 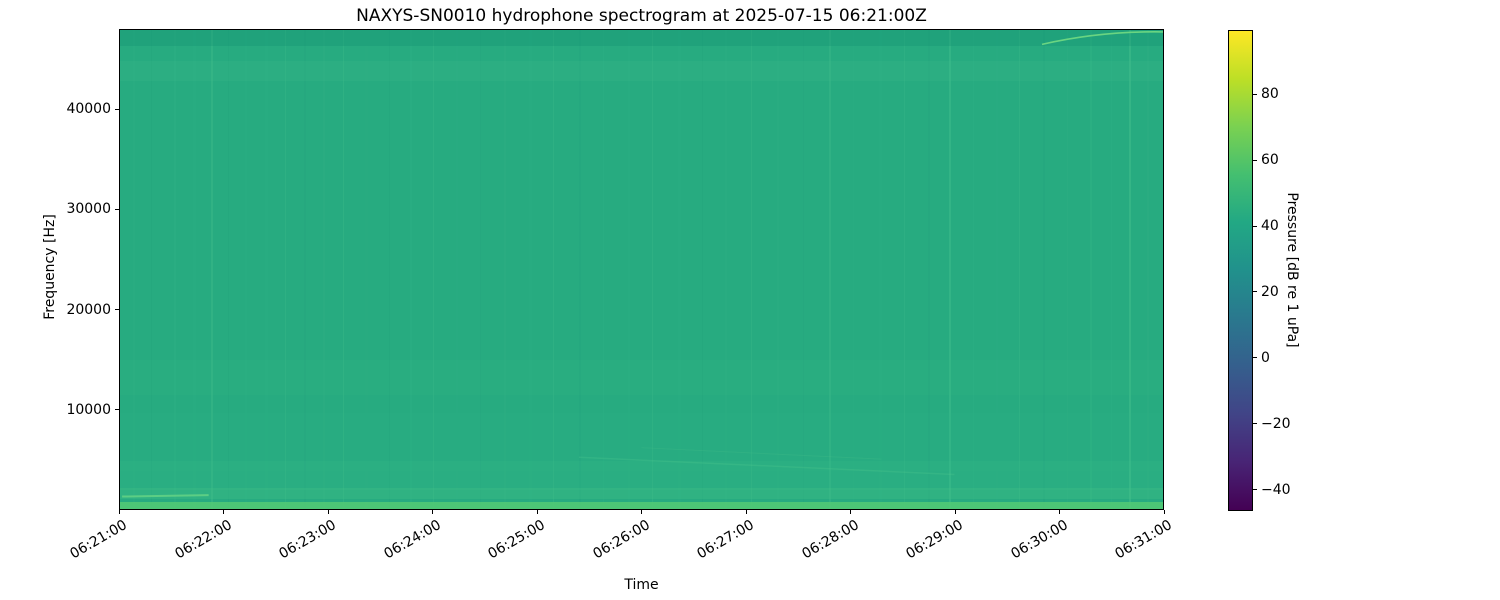 I want to click on x-tick-label: 06:29:00, so click(x=934, y=540).